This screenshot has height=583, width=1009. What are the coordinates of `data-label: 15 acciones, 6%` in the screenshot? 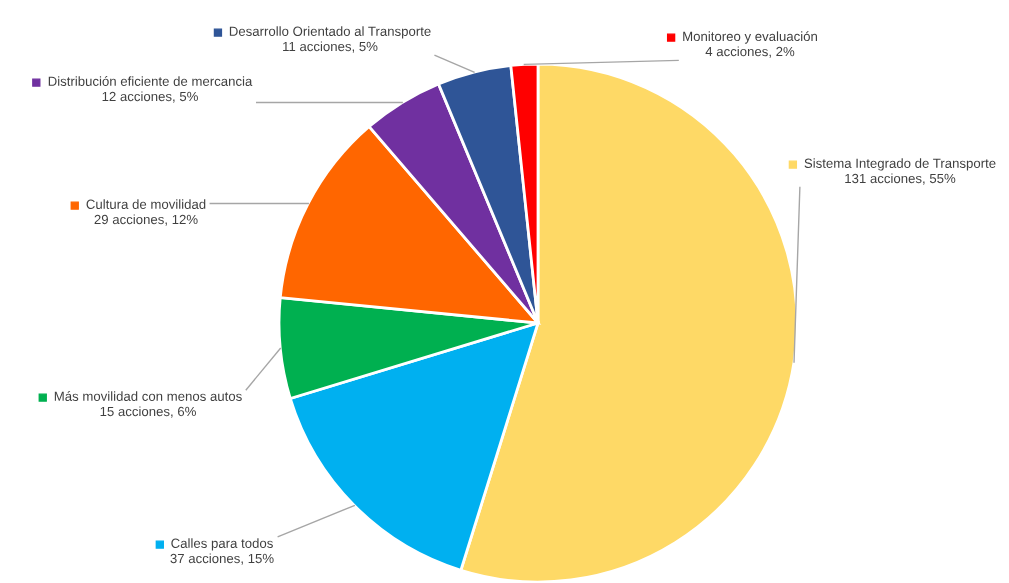 It's located at (148, 412).